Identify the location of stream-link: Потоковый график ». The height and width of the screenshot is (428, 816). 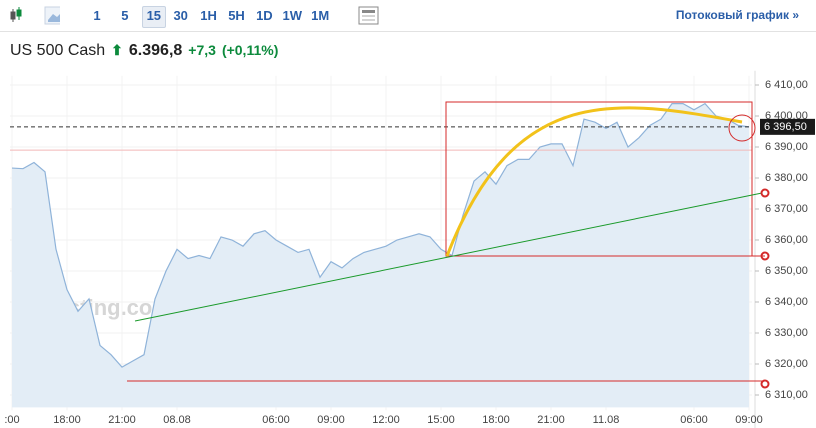
(737, 15).